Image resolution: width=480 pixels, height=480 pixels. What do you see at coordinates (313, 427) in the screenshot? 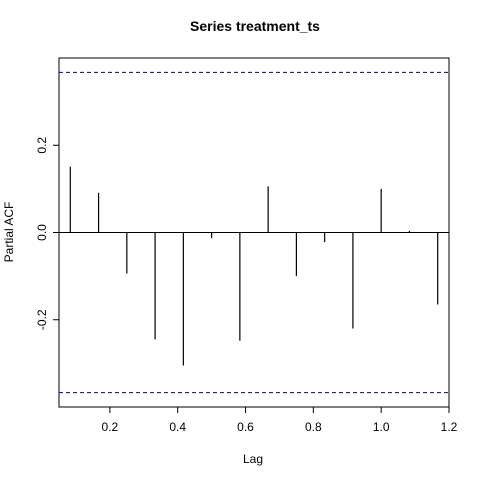
I see `x-tick-label: 0.8` at bounding box center [313, 427].